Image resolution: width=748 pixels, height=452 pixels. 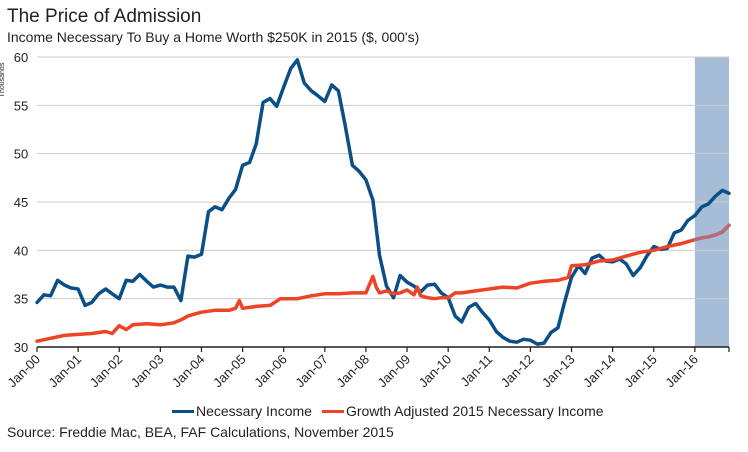 I want to click on x-tick-label: Jan-05, so click(x=229, y=371).